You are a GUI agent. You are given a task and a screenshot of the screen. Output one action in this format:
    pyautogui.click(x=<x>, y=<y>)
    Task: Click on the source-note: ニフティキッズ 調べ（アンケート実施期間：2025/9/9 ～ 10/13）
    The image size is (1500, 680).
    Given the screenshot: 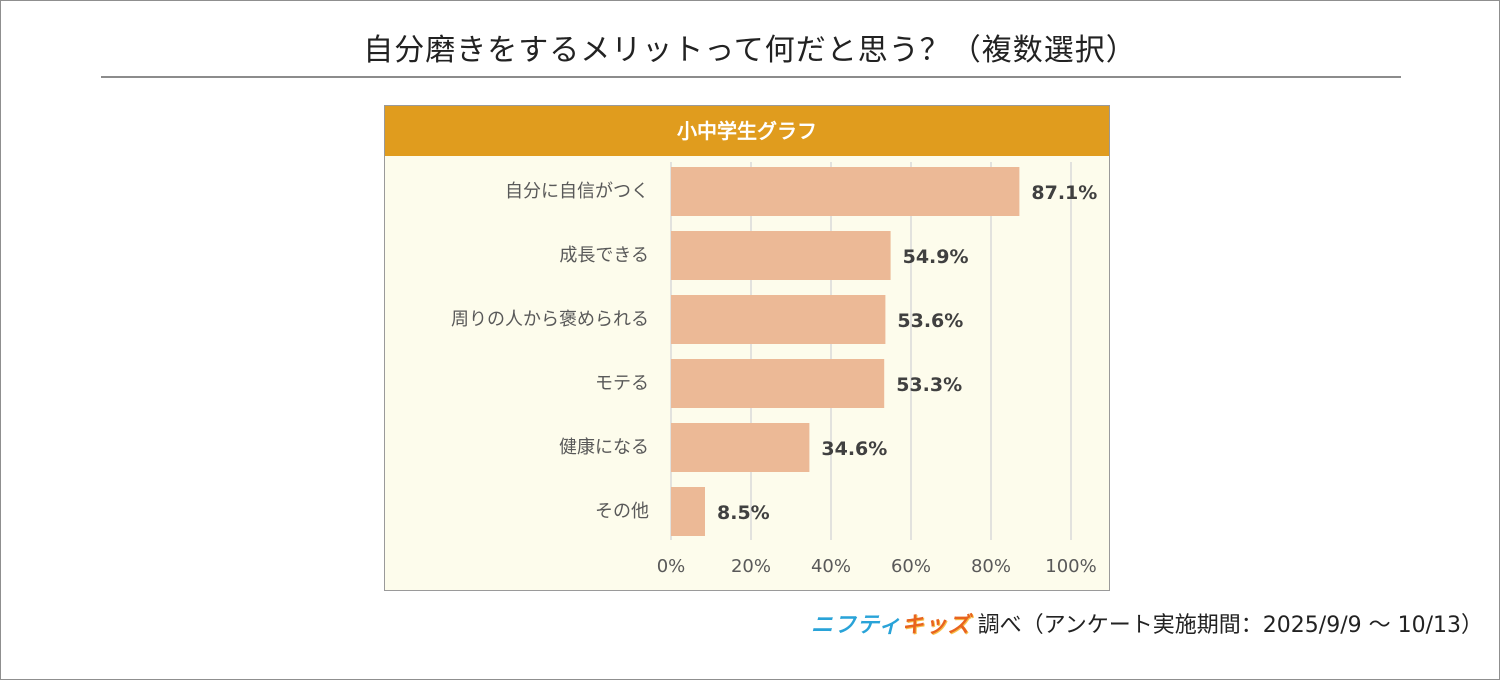 What is the action you would take?
    pyautogui.click(x=1147, y=623)
    